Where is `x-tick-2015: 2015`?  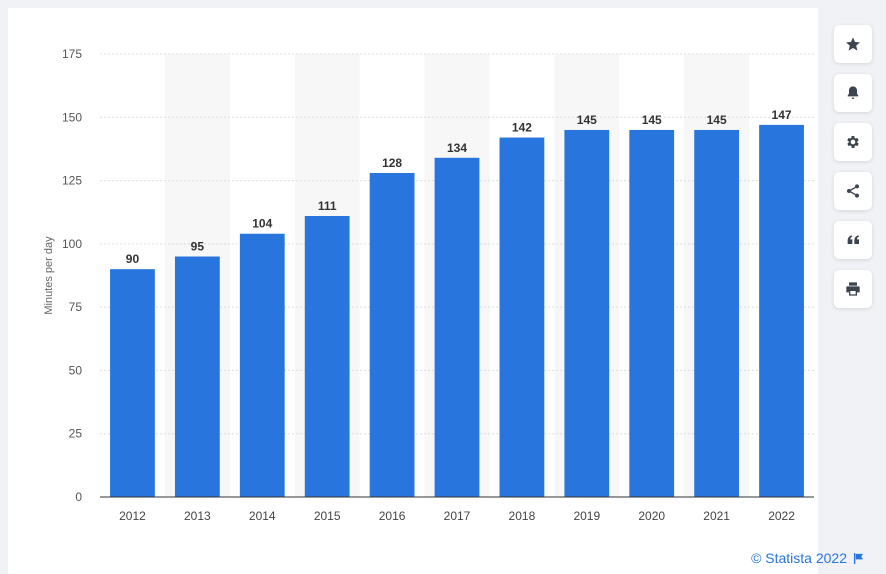 x-tick-2015: 2015 is located at coordinates (327, 516).